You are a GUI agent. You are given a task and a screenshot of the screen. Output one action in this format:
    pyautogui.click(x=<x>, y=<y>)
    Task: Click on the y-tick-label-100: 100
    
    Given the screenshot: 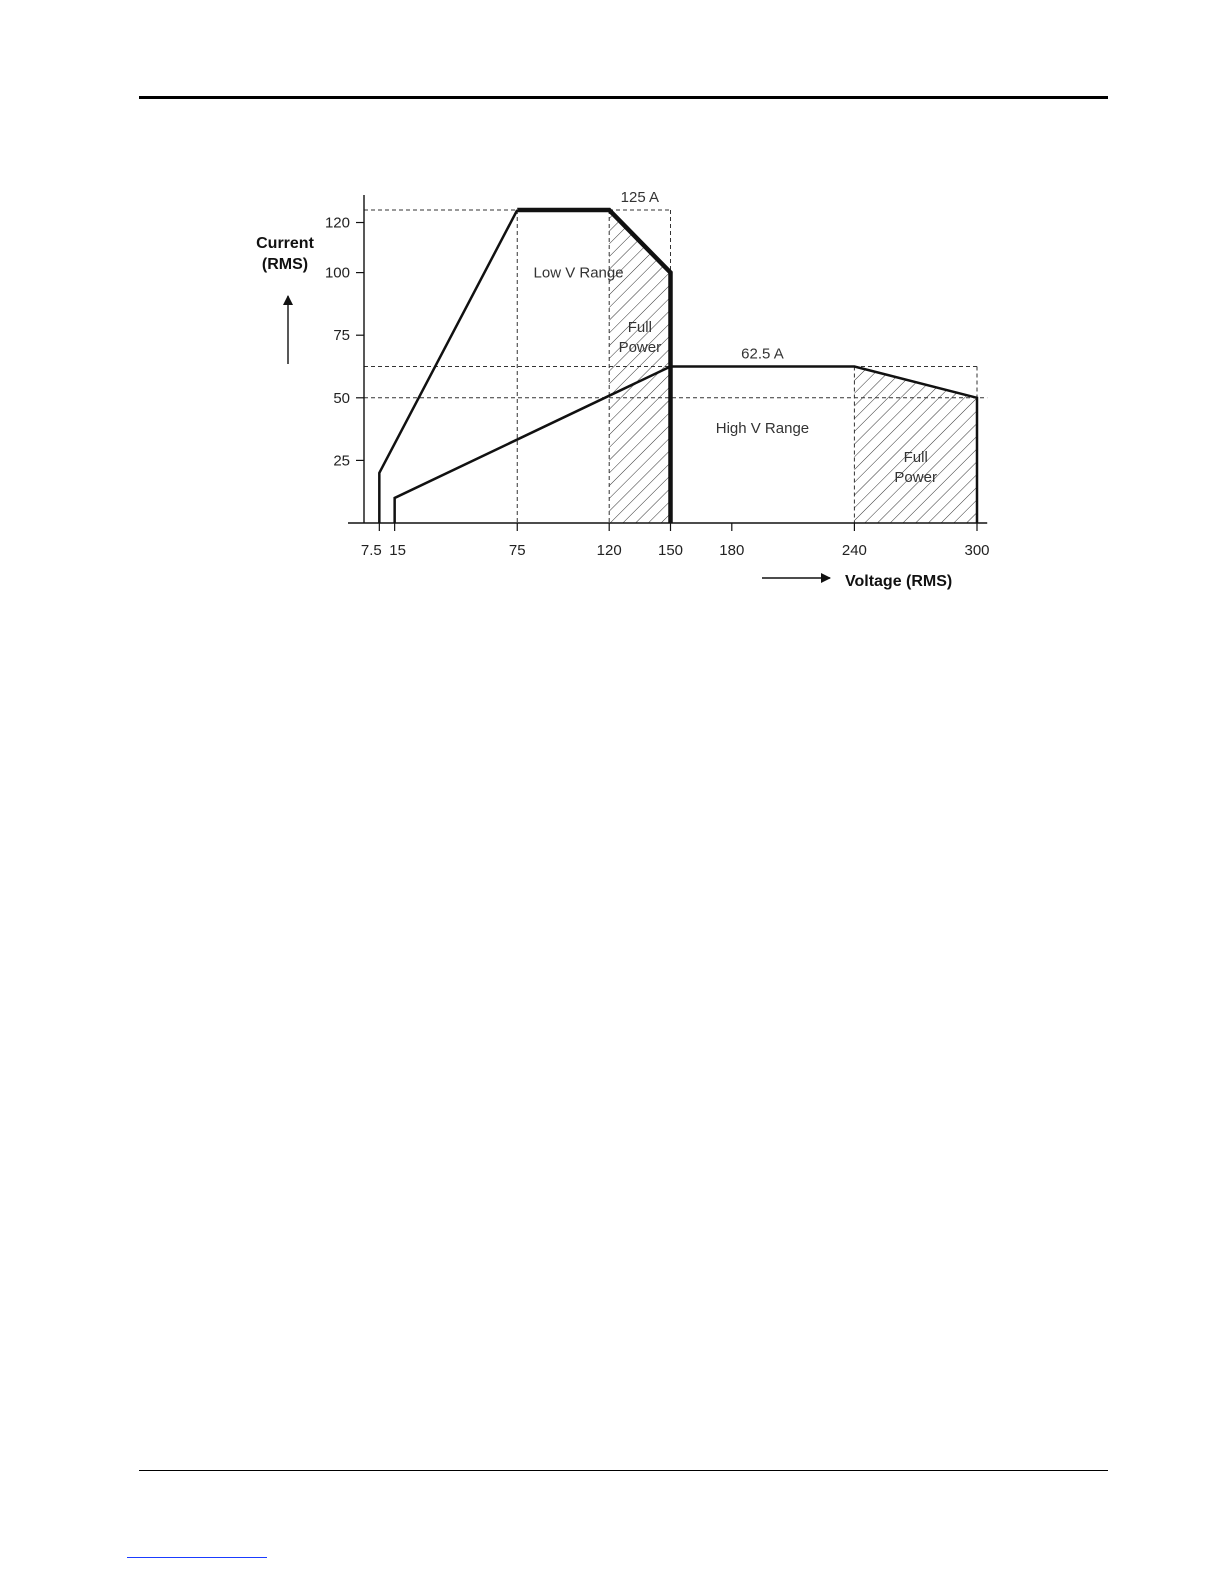 What is the action you would take?
    pyautogui.click(x=337, y=273)
    